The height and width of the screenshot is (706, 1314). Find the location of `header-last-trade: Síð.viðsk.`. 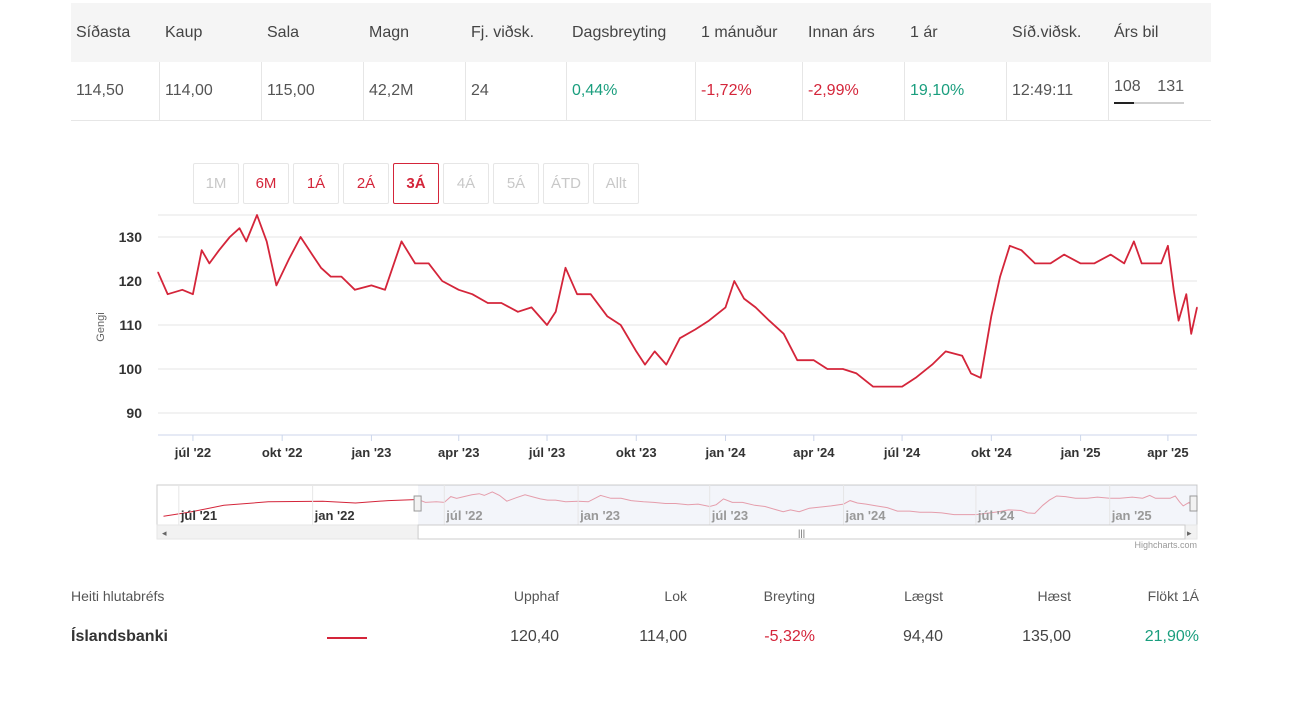

header-last-trade: Síð.viðsk. is located at coordinates (1047, 32).